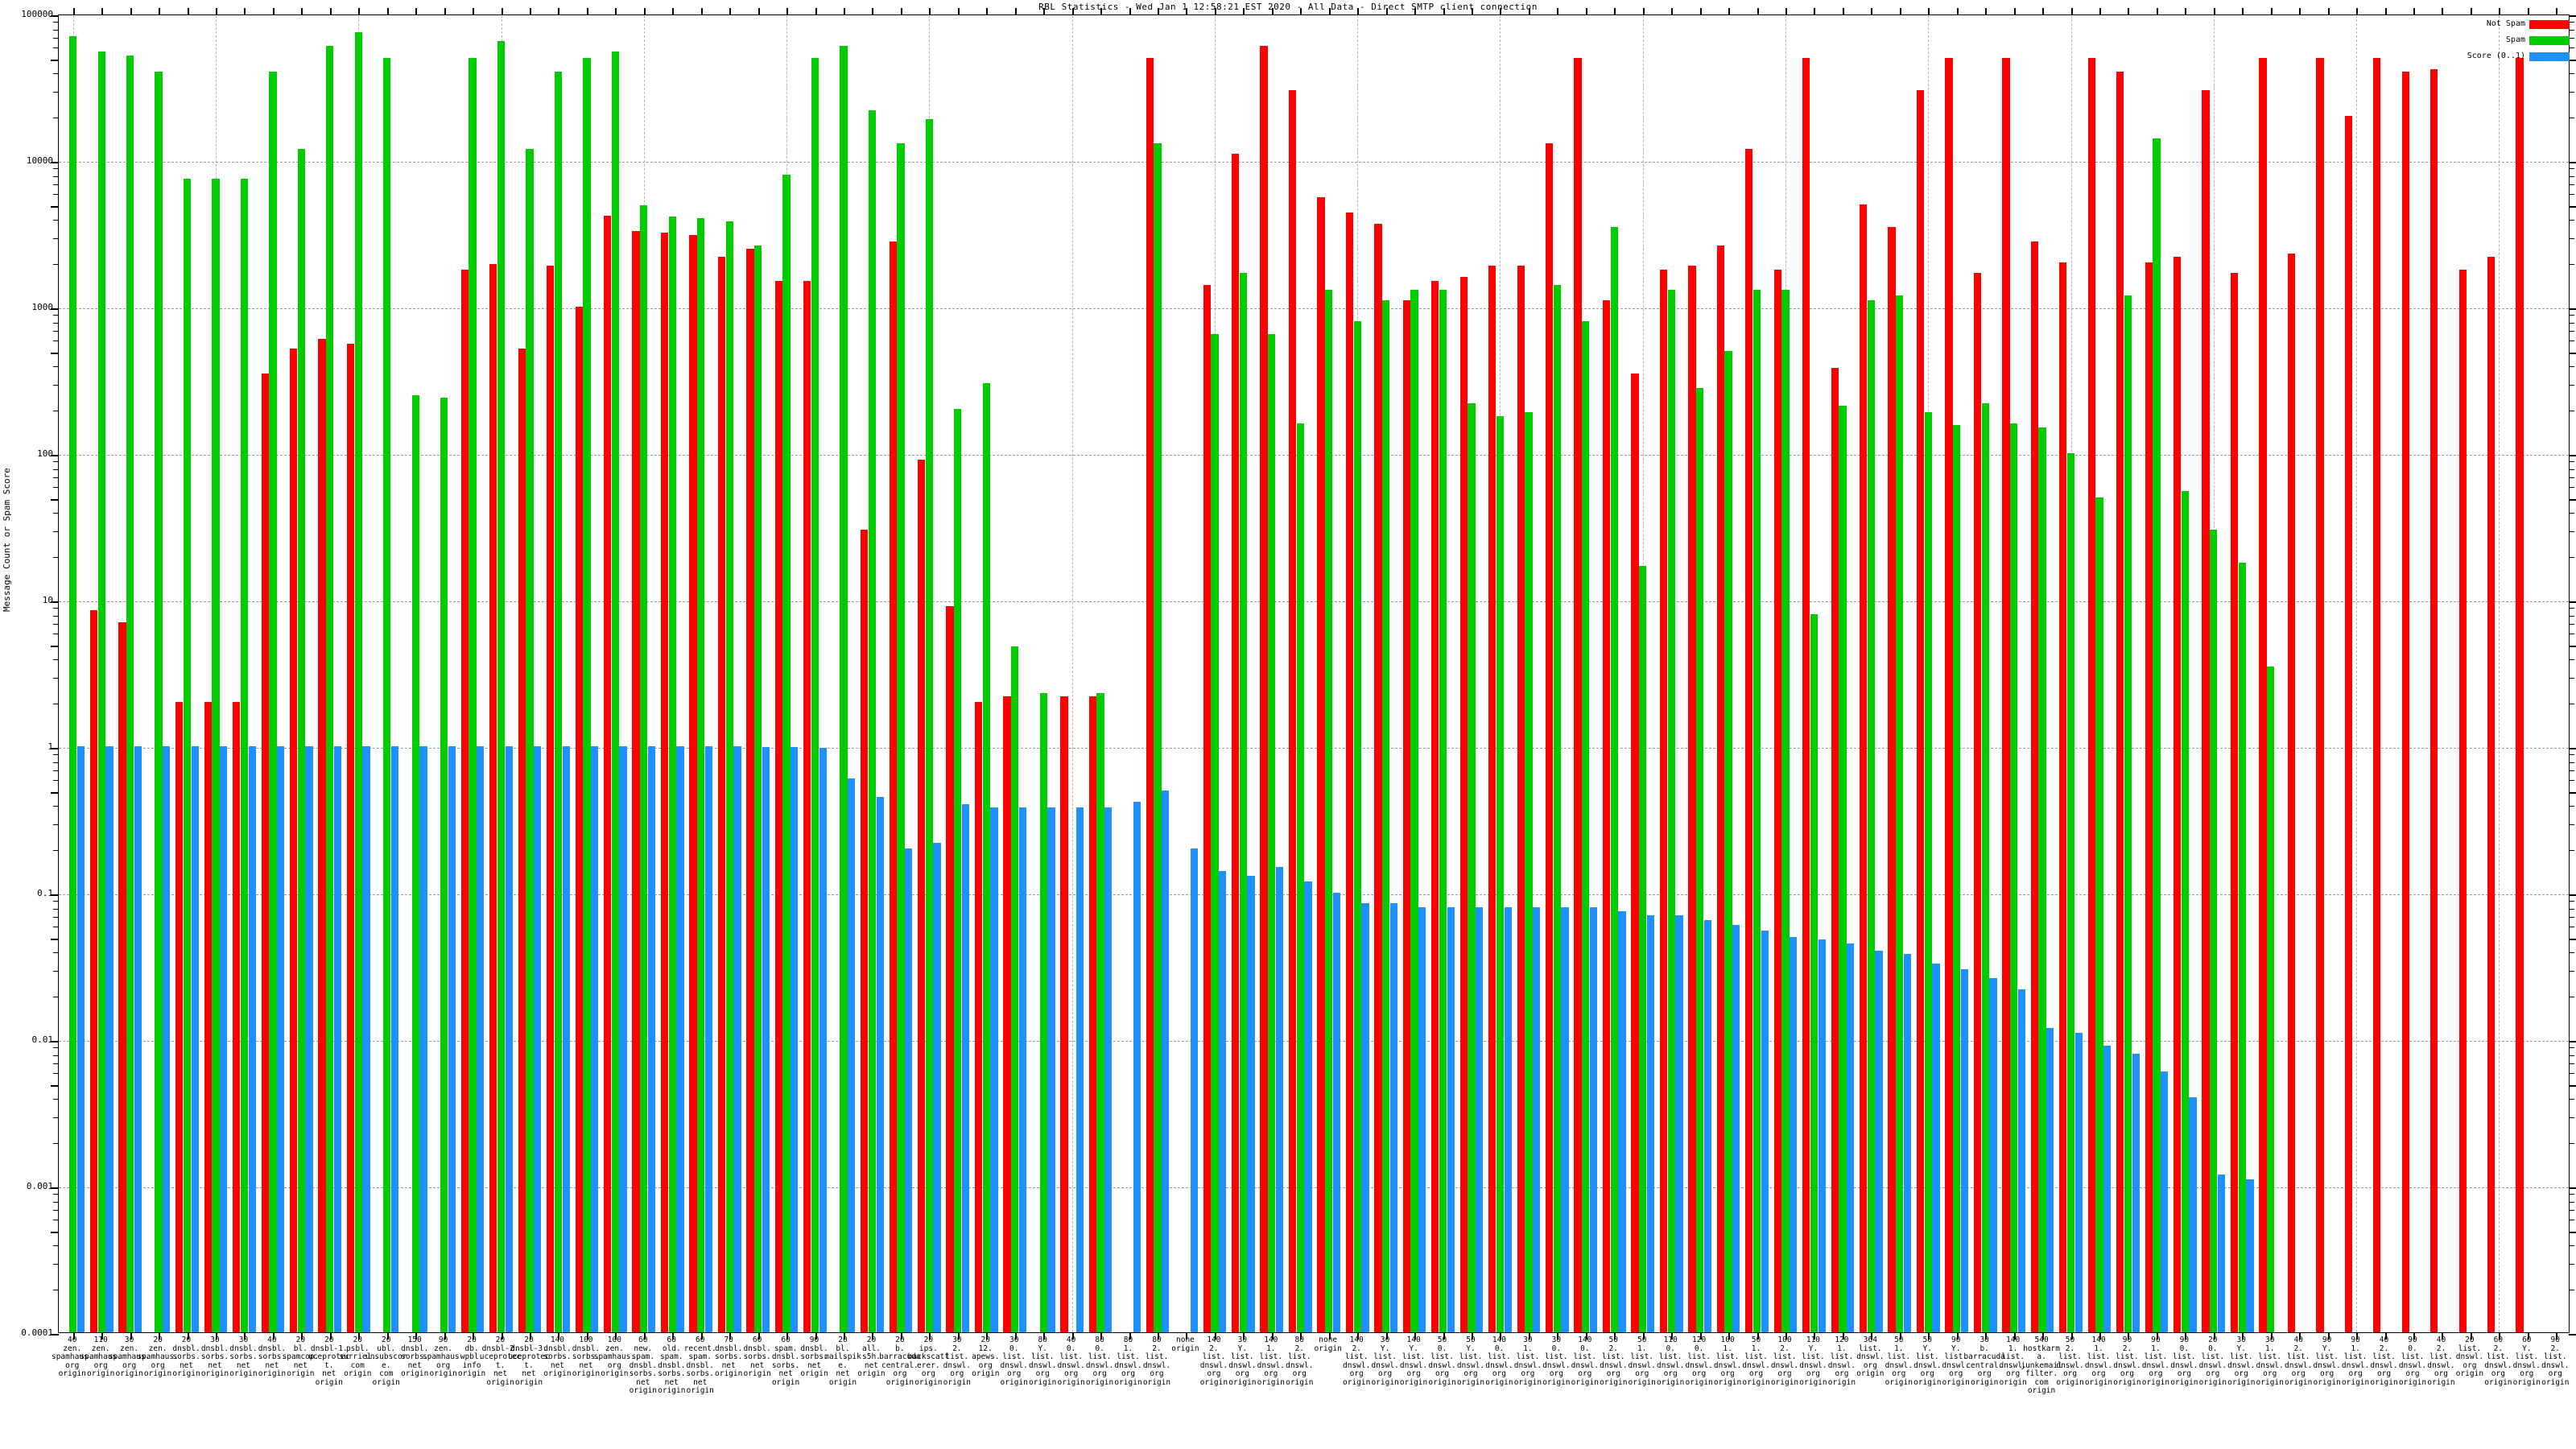 The image size is (2576, 1449). Describe the element at coordinates (2518, 40) in the screenshot. I see `legend-item: Spam` at that location.